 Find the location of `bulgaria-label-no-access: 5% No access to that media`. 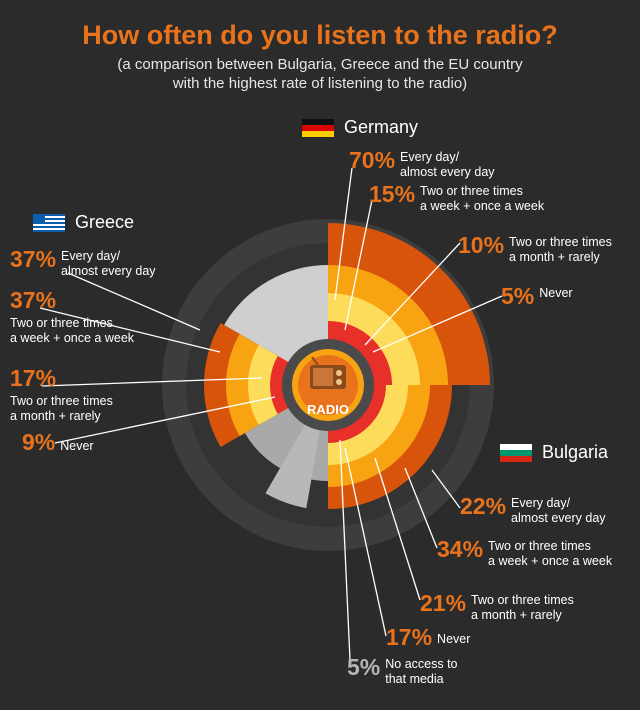

bulgaria-label-no-access: 5% No access to that media is located at coordinates (402, 671).